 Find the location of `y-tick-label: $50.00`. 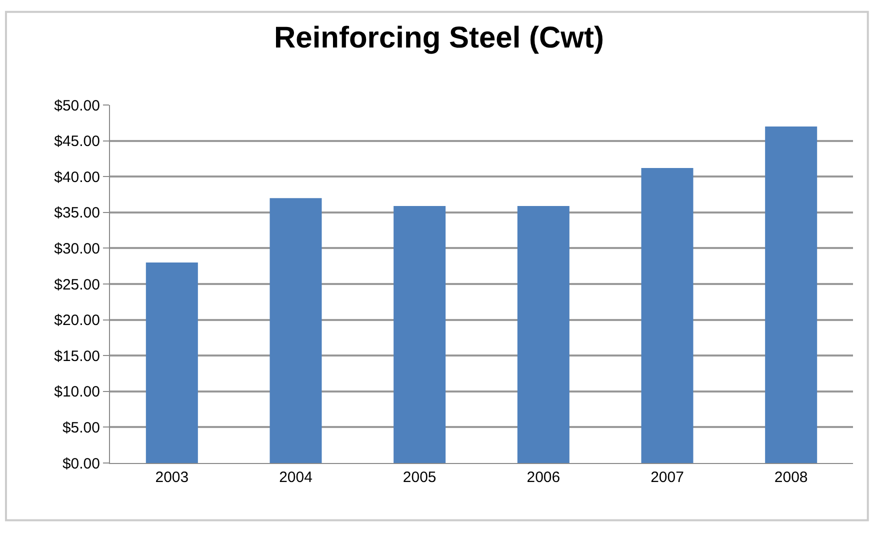

y-tick-label: $50.00 is located at coordinates (77, 105).